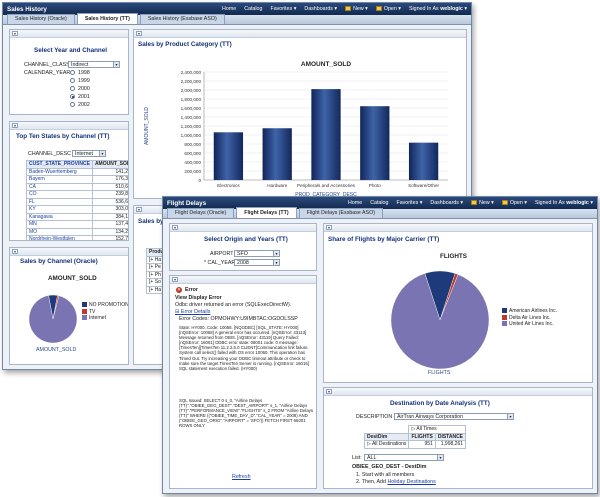  Describe the element at coordinates (182, 19) in the screenshot. I see `tab-sales-essbase: Sales History (Essbase ASO)` at that location.